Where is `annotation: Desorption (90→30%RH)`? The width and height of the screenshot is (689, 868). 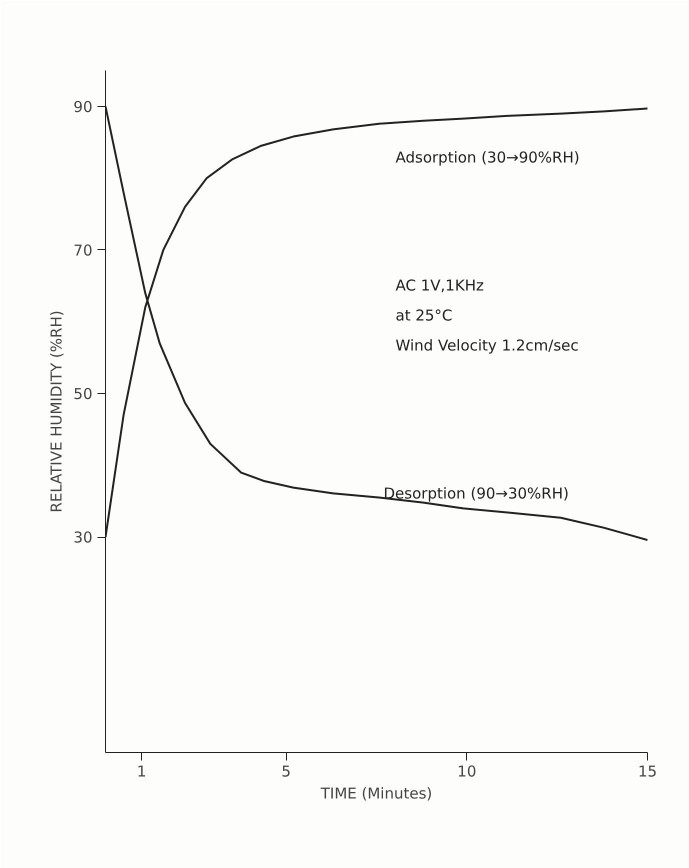 annotation: Desorption (90→30%RH) is located at coordinates (476, 493).